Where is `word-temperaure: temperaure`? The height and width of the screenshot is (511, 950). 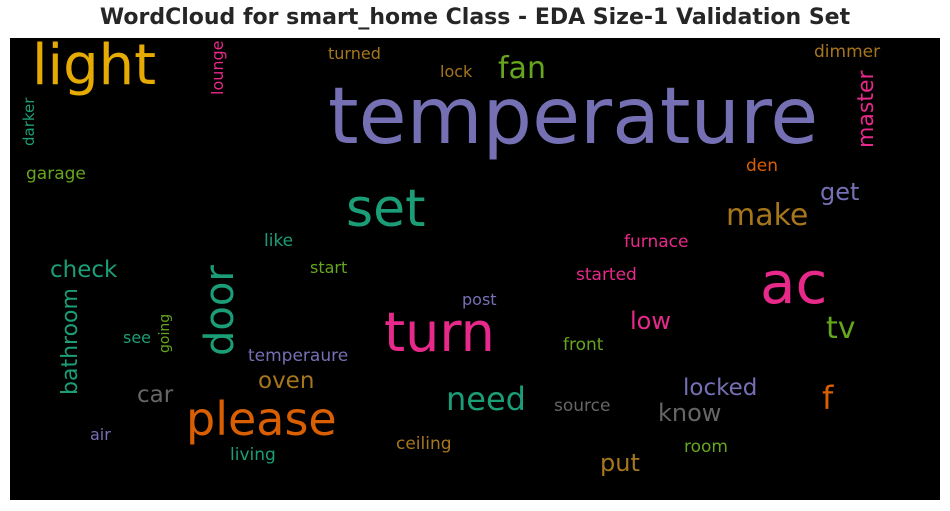
word-temperaure: temperaure is located at coordinates (298, 356).